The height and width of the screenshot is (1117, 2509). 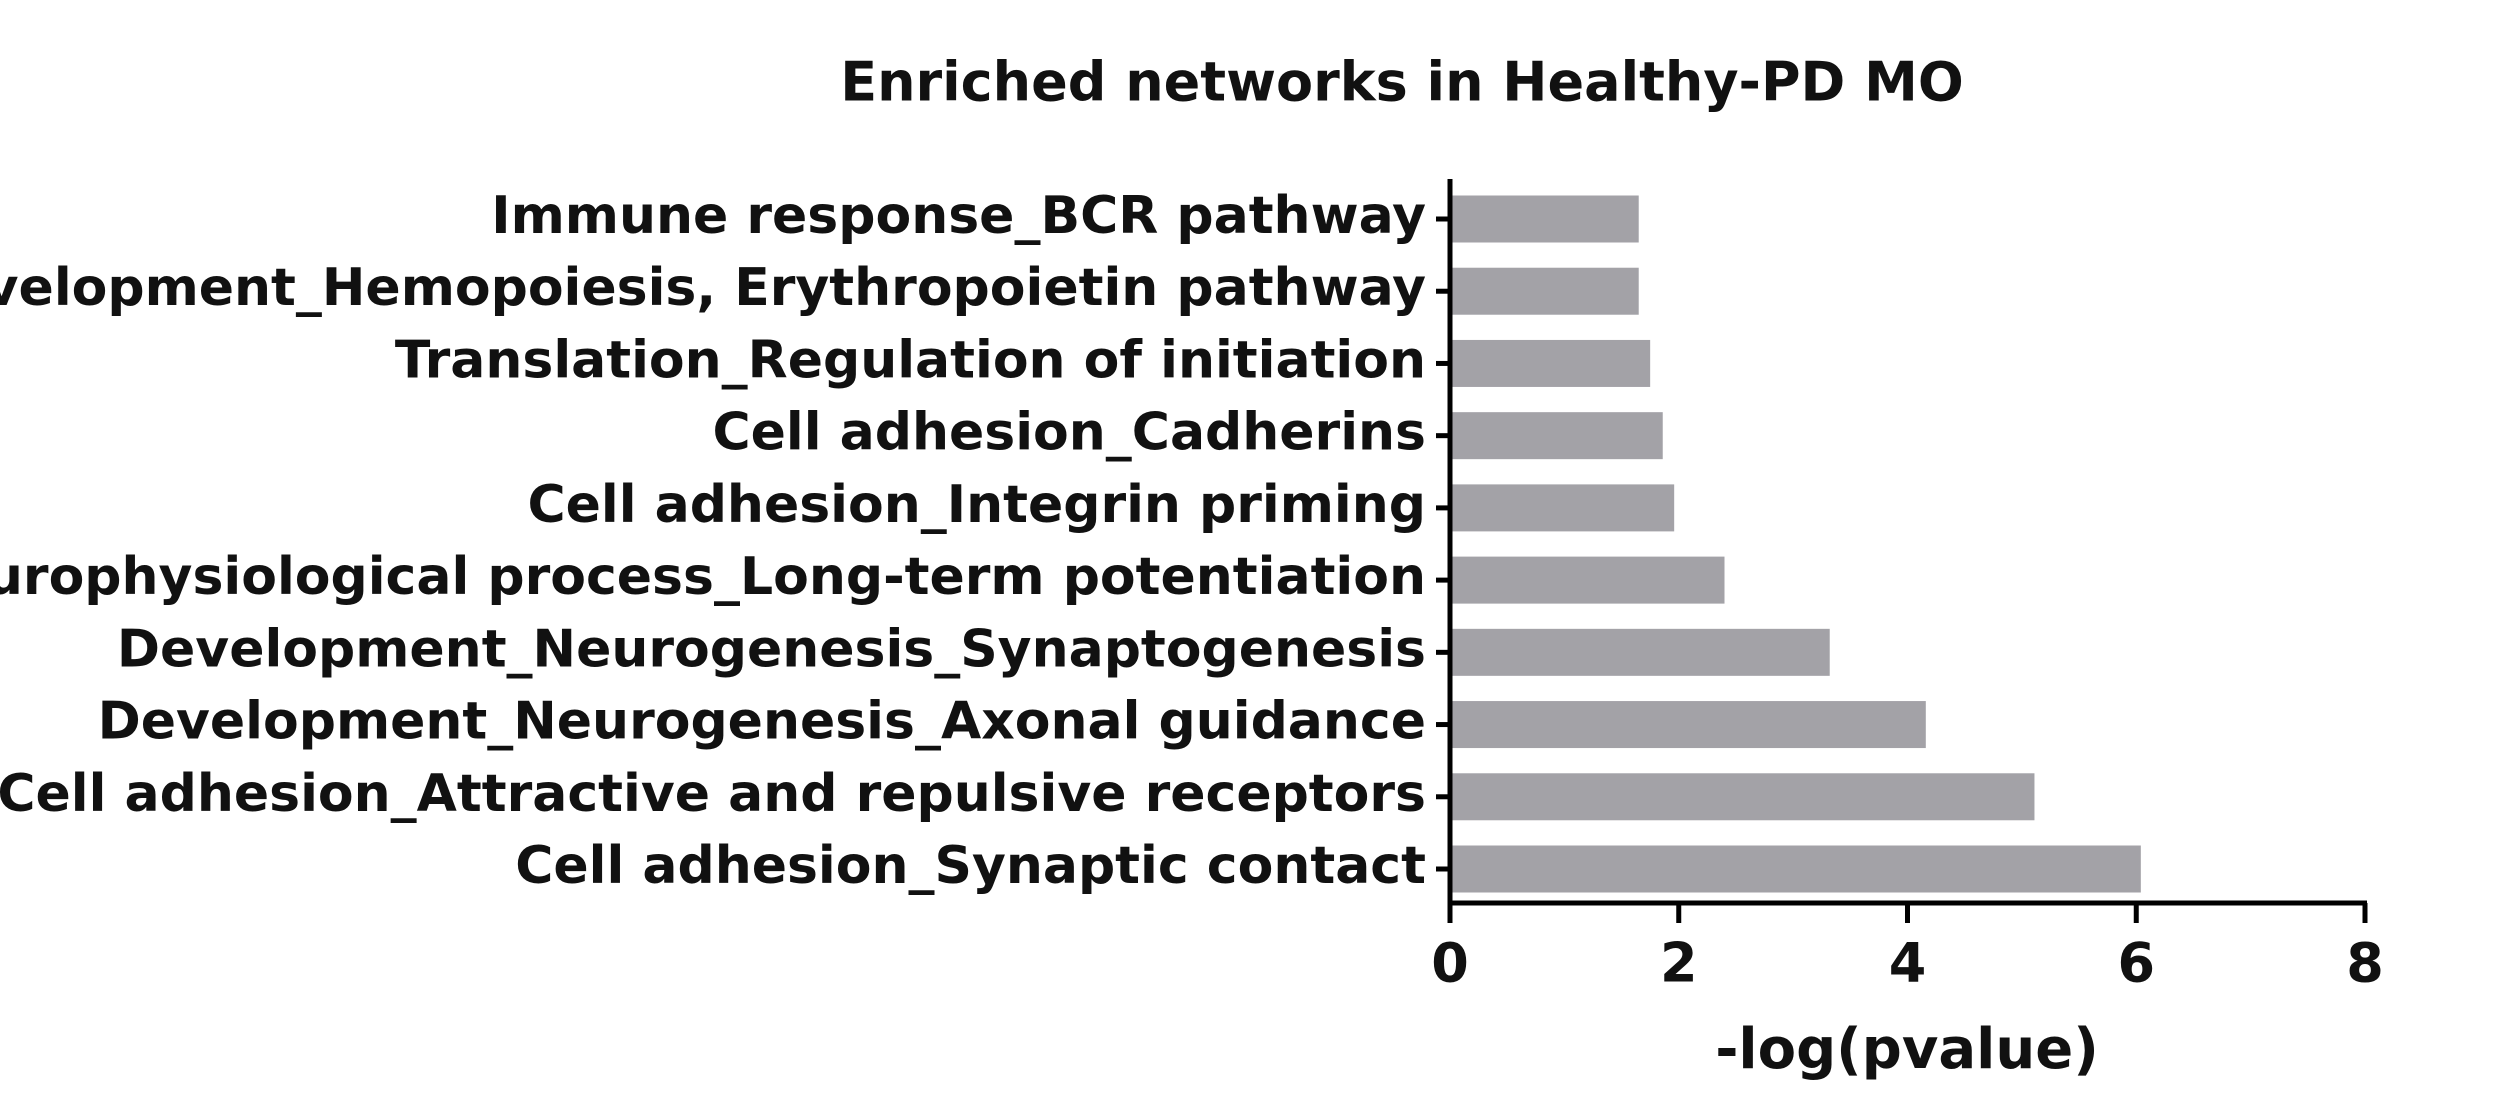 What do you see at coordinates (1450, 963) in the screenshot?
I see `x-tick-label: 0` at bounding box center [1450, 963].